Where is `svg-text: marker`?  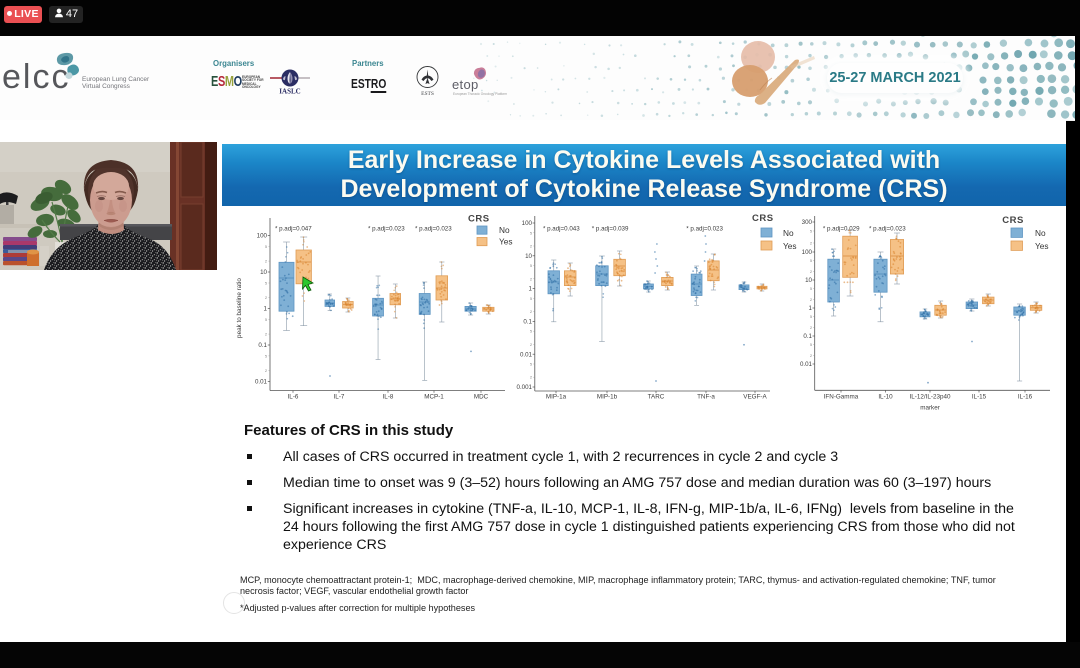 svg-text: marker is located at coordinates (930, 408).